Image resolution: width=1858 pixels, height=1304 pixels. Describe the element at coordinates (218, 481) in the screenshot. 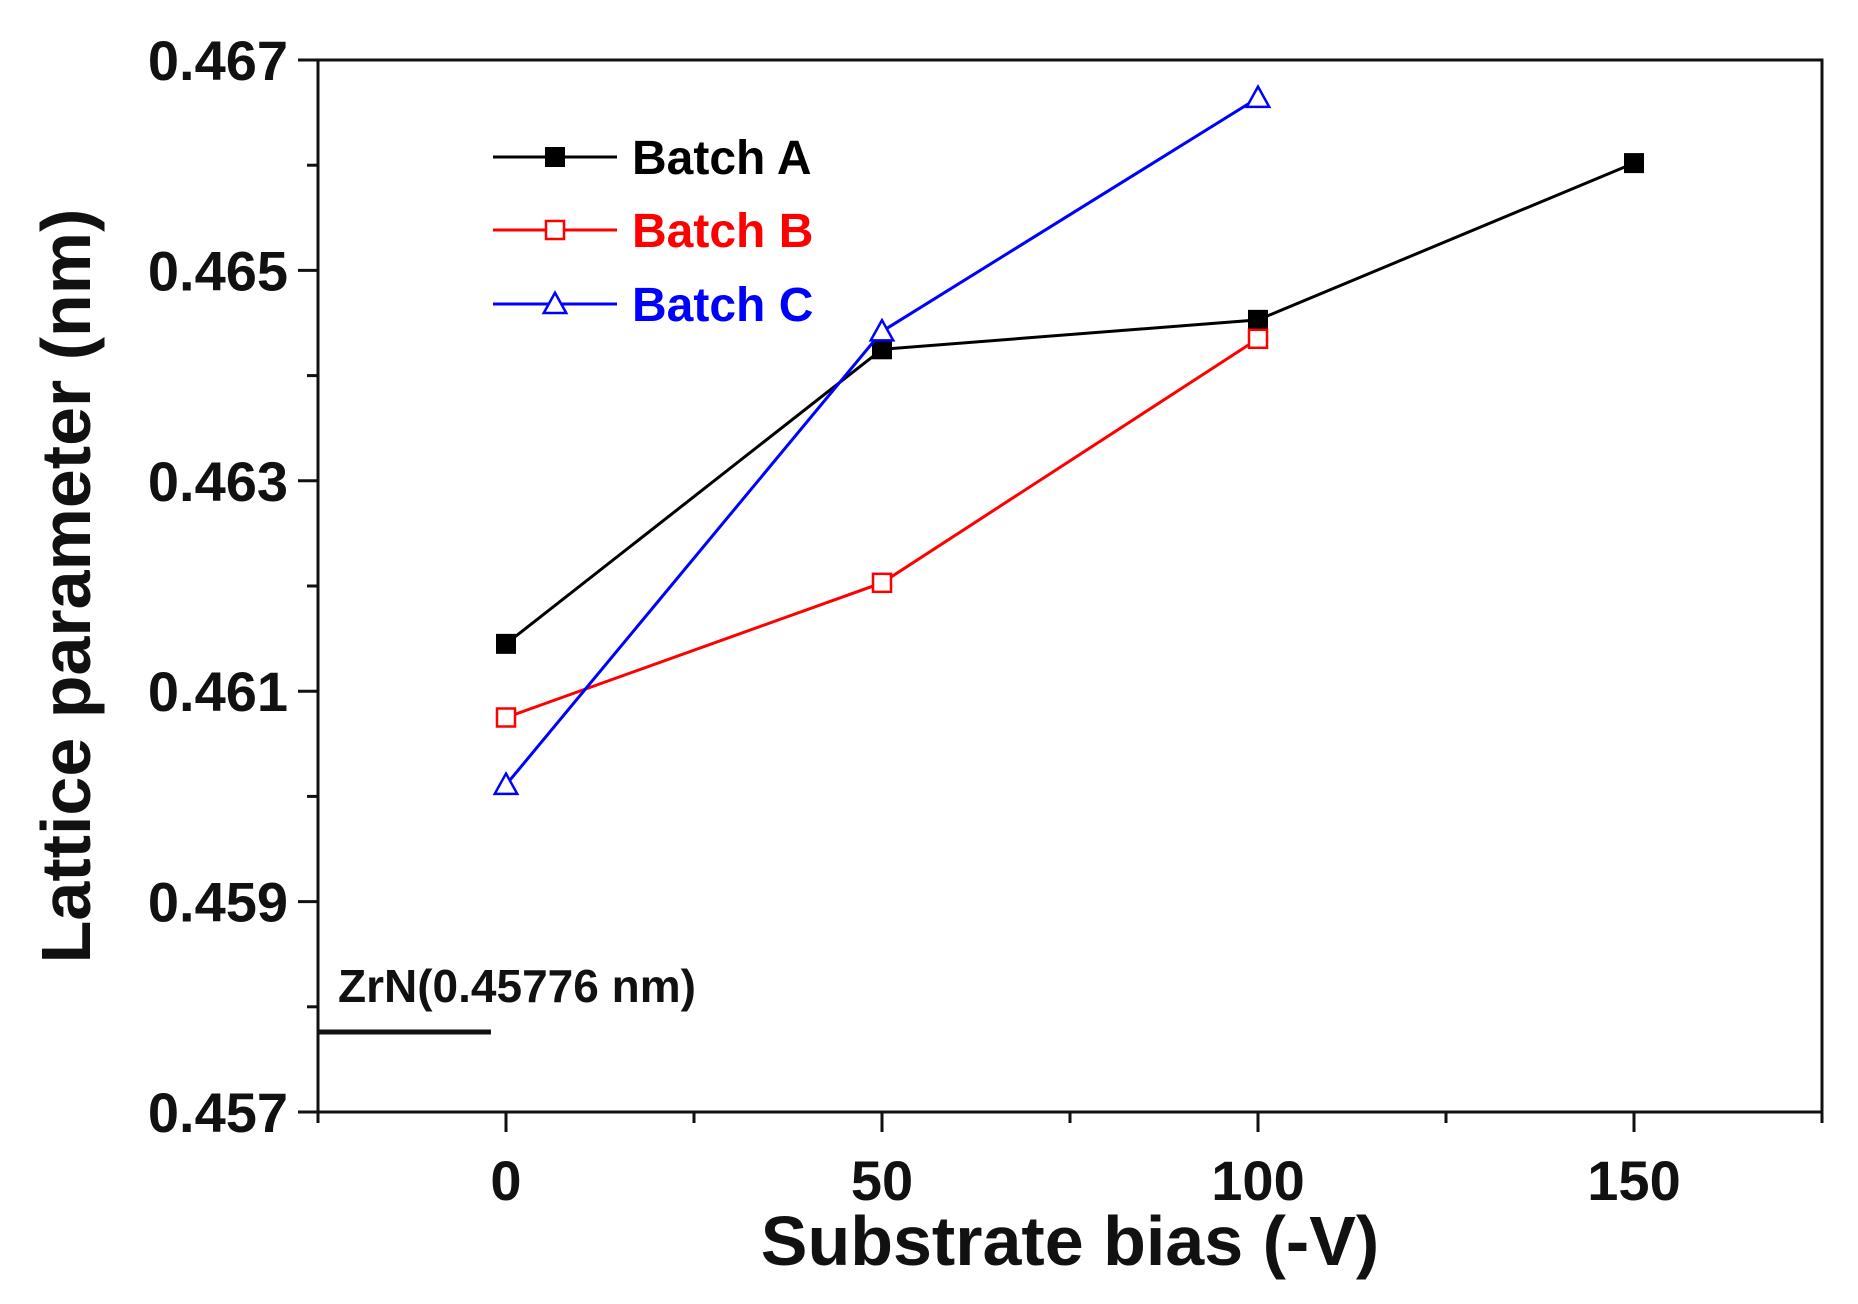

I see `y-tick-label: 0.463` at that location.